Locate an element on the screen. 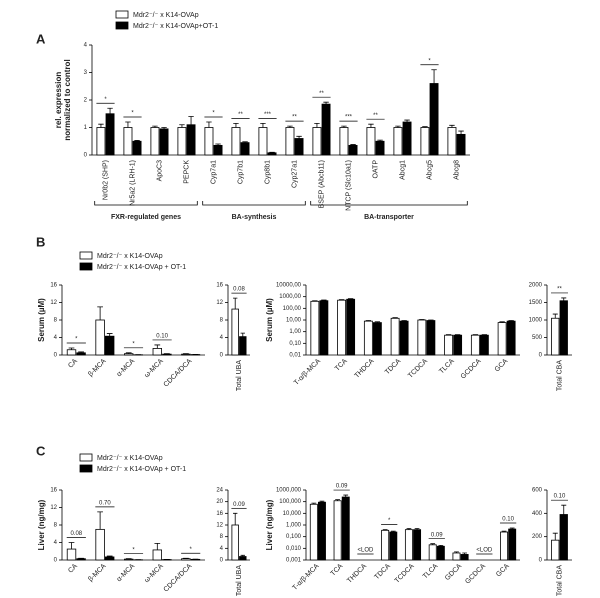 The image size is (600, 598). x-tick-label: GCDCA is located at coordinates (475, 574).